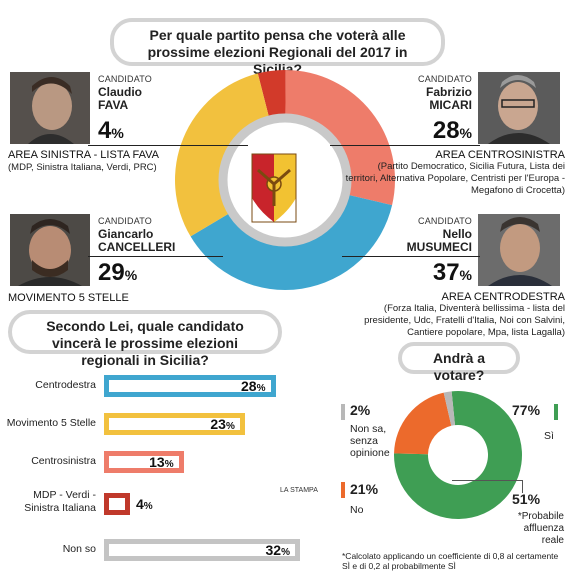 The width and height of the screenshot is (573, 587). What do you see at coordinates (155, 256) in the screenshot?
I see `cancelleri-leader-line` at bounding box center [155, 256].